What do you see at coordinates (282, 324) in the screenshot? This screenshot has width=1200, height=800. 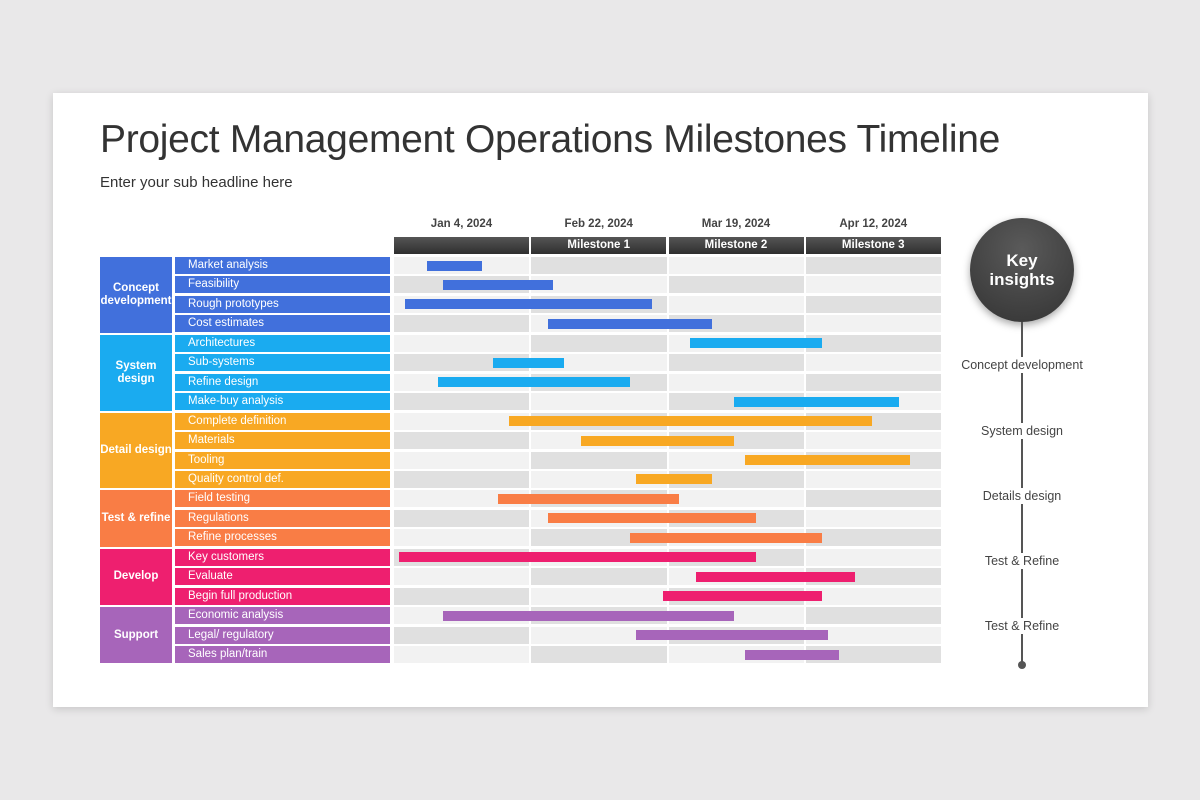 I see `task-label: Cost estimates` at bounding box center [282, 324].